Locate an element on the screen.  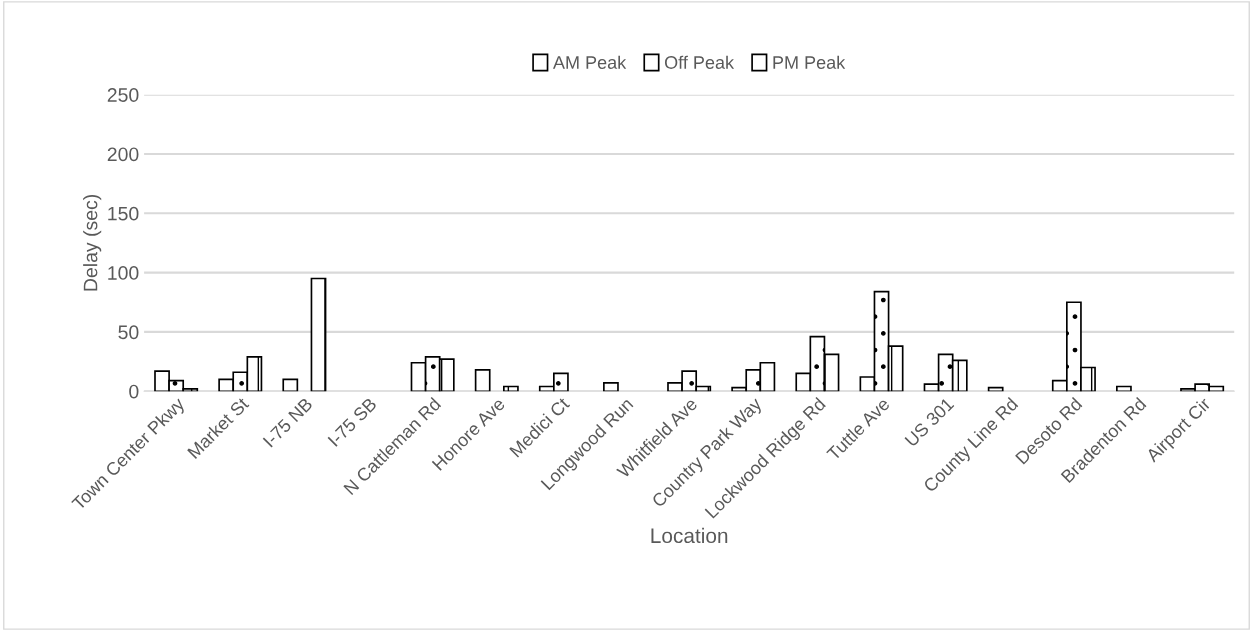
y-axis-title: Delay (sec) is located at coordinates (92, 242).